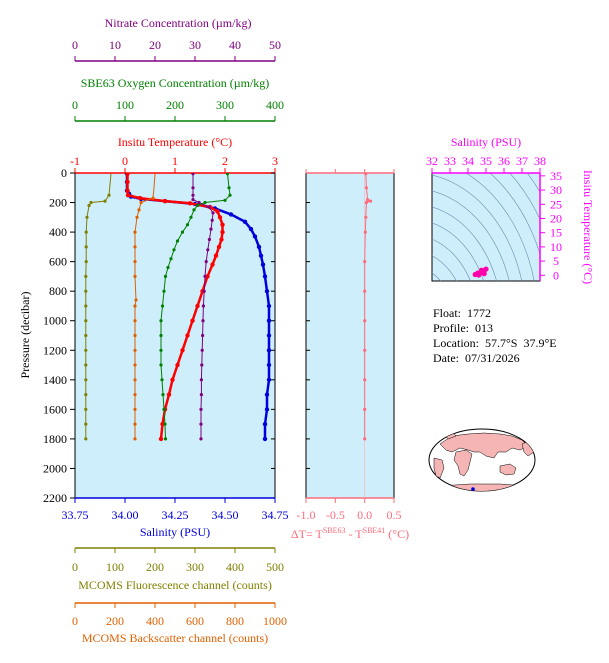  What do you see at coordinates (75, 567) in the screenshot?
I see `fluorescence-tick-label: 0` at bounding box center [75, 567].